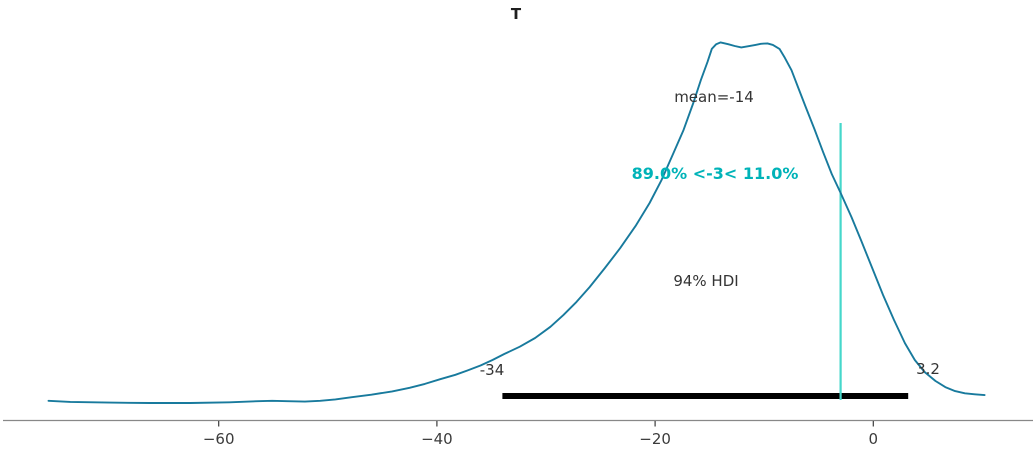 This screenshot has width=1035, height=450. Describe the element at coordinates (516, 14) in the screenshot. I see `plot-title: T` at that location.